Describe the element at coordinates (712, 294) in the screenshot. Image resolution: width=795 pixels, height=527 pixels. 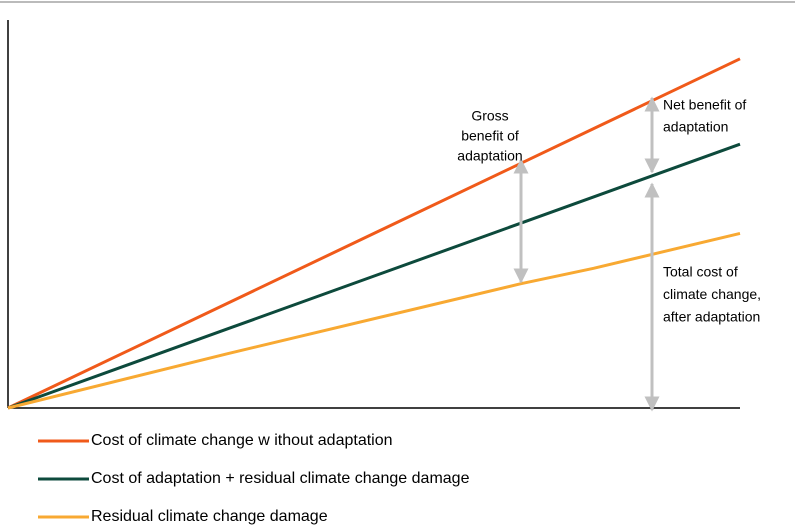
I see `annotation: climate change,` at that location.